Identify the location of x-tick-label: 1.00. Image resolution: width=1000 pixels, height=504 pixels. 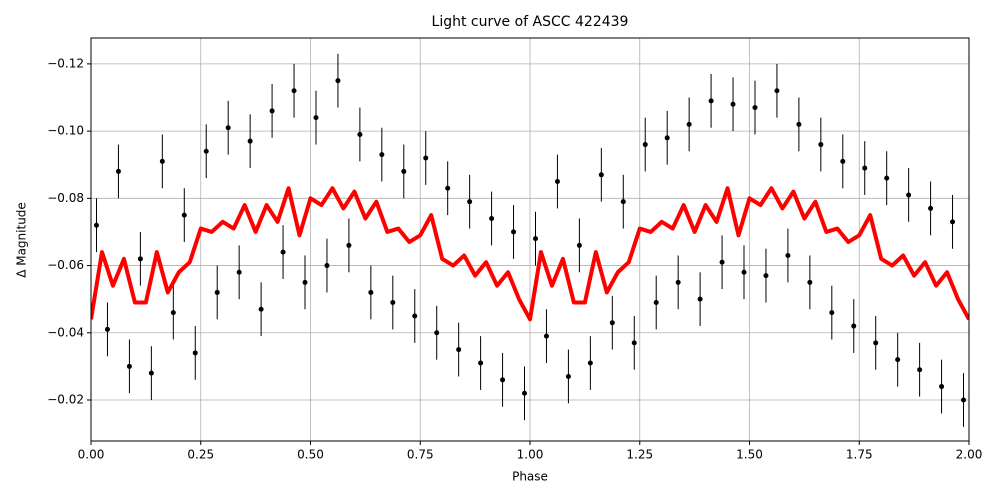
(530, 455).